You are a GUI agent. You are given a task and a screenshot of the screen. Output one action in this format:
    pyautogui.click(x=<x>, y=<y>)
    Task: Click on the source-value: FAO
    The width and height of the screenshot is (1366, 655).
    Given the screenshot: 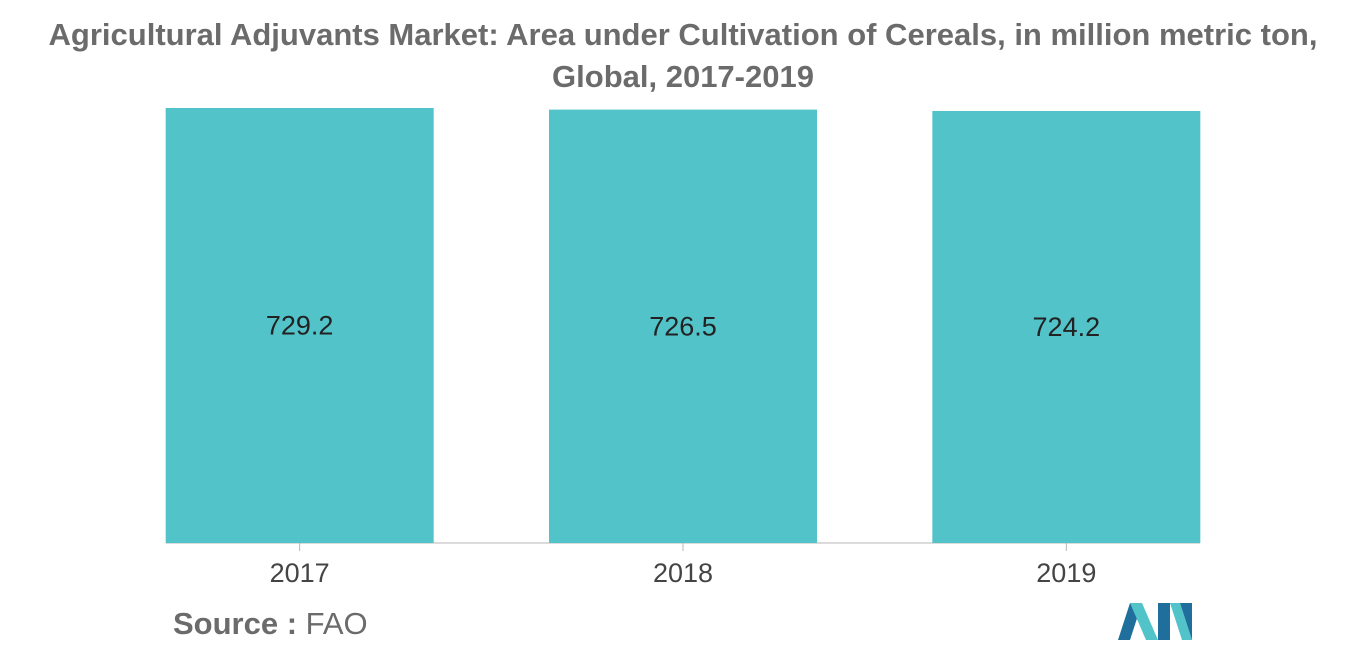 What is the action you would take?
    pyautogui.click(x=336, y=623)
    